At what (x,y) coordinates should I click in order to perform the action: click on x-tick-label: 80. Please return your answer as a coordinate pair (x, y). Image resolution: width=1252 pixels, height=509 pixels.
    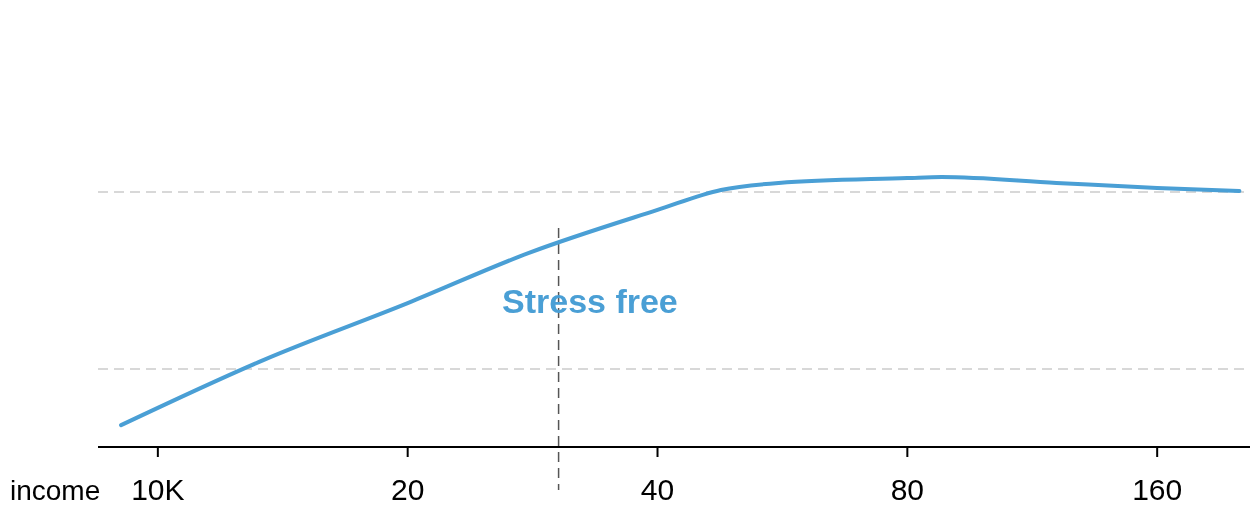
    Looking at the image, I should click on (907, 489).